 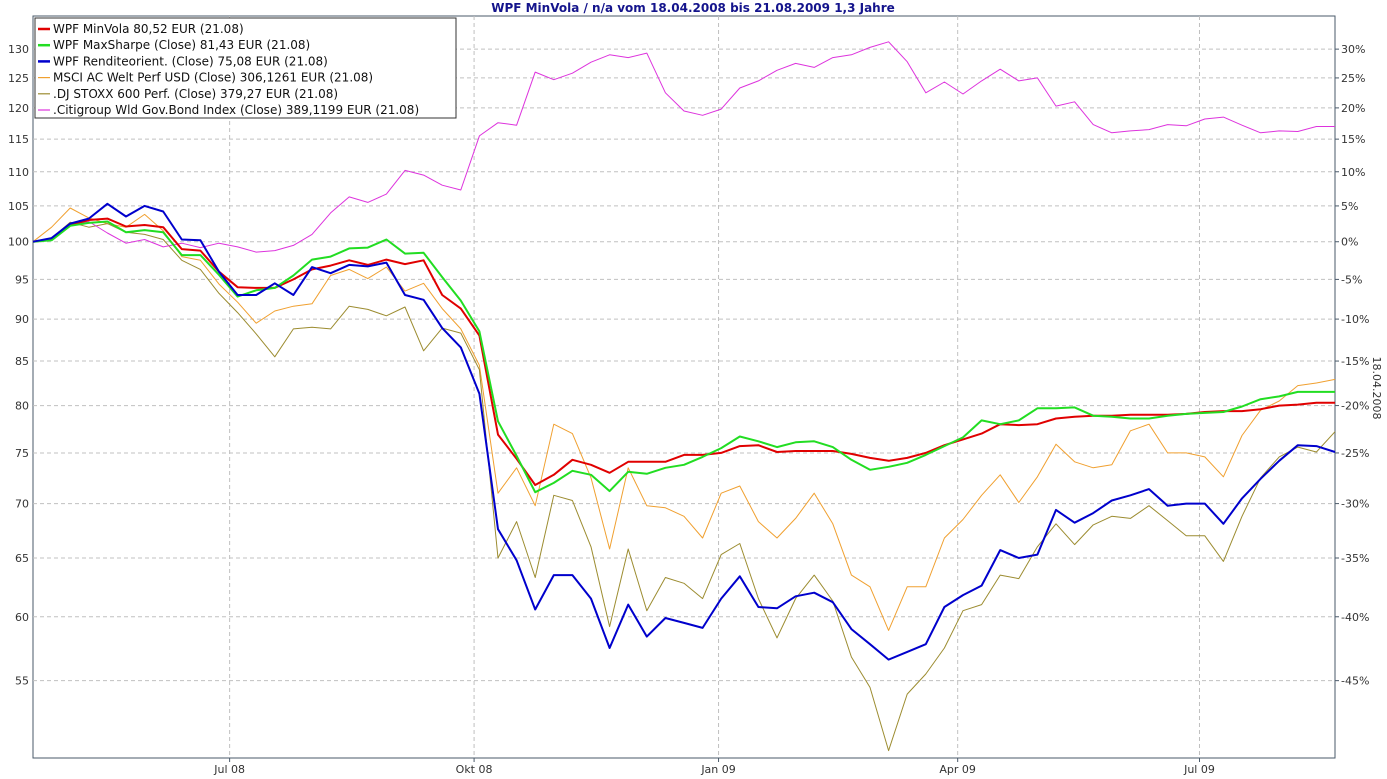 I want to click on y-tick-label-left: 115, so click(x=18, y=139).